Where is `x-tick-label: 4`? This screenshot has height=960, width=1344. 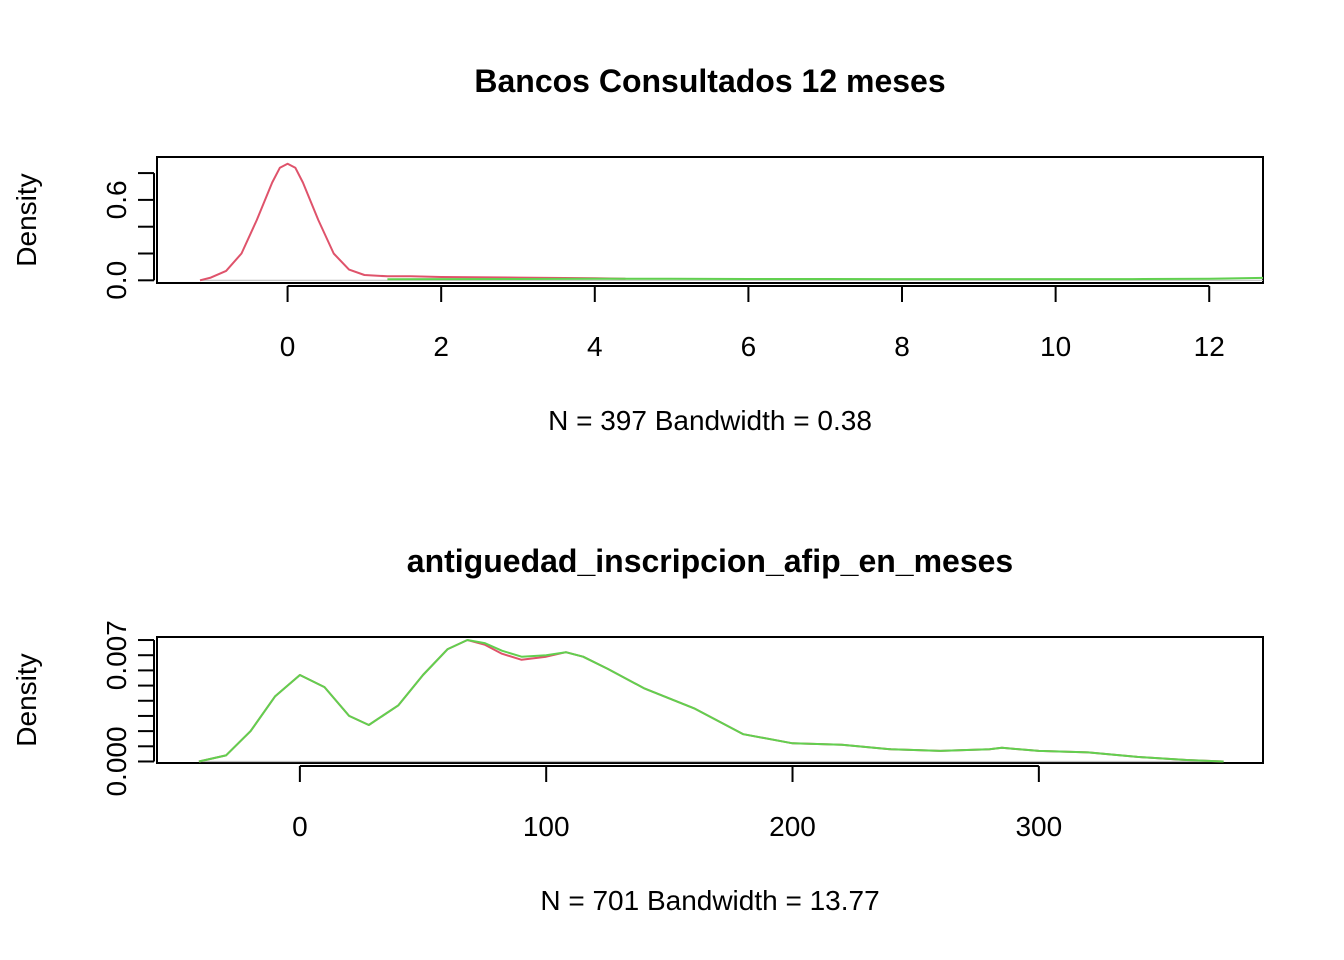
x-tick-label: 4 is located at coordinates (595, 346).